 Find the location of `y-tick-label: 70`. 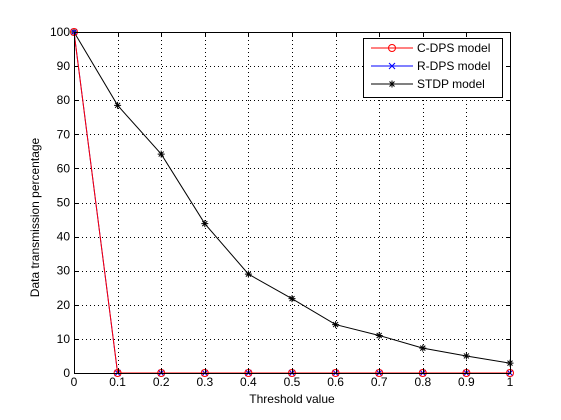

y-tick-label: 70 is located at coordinates (64, 134).